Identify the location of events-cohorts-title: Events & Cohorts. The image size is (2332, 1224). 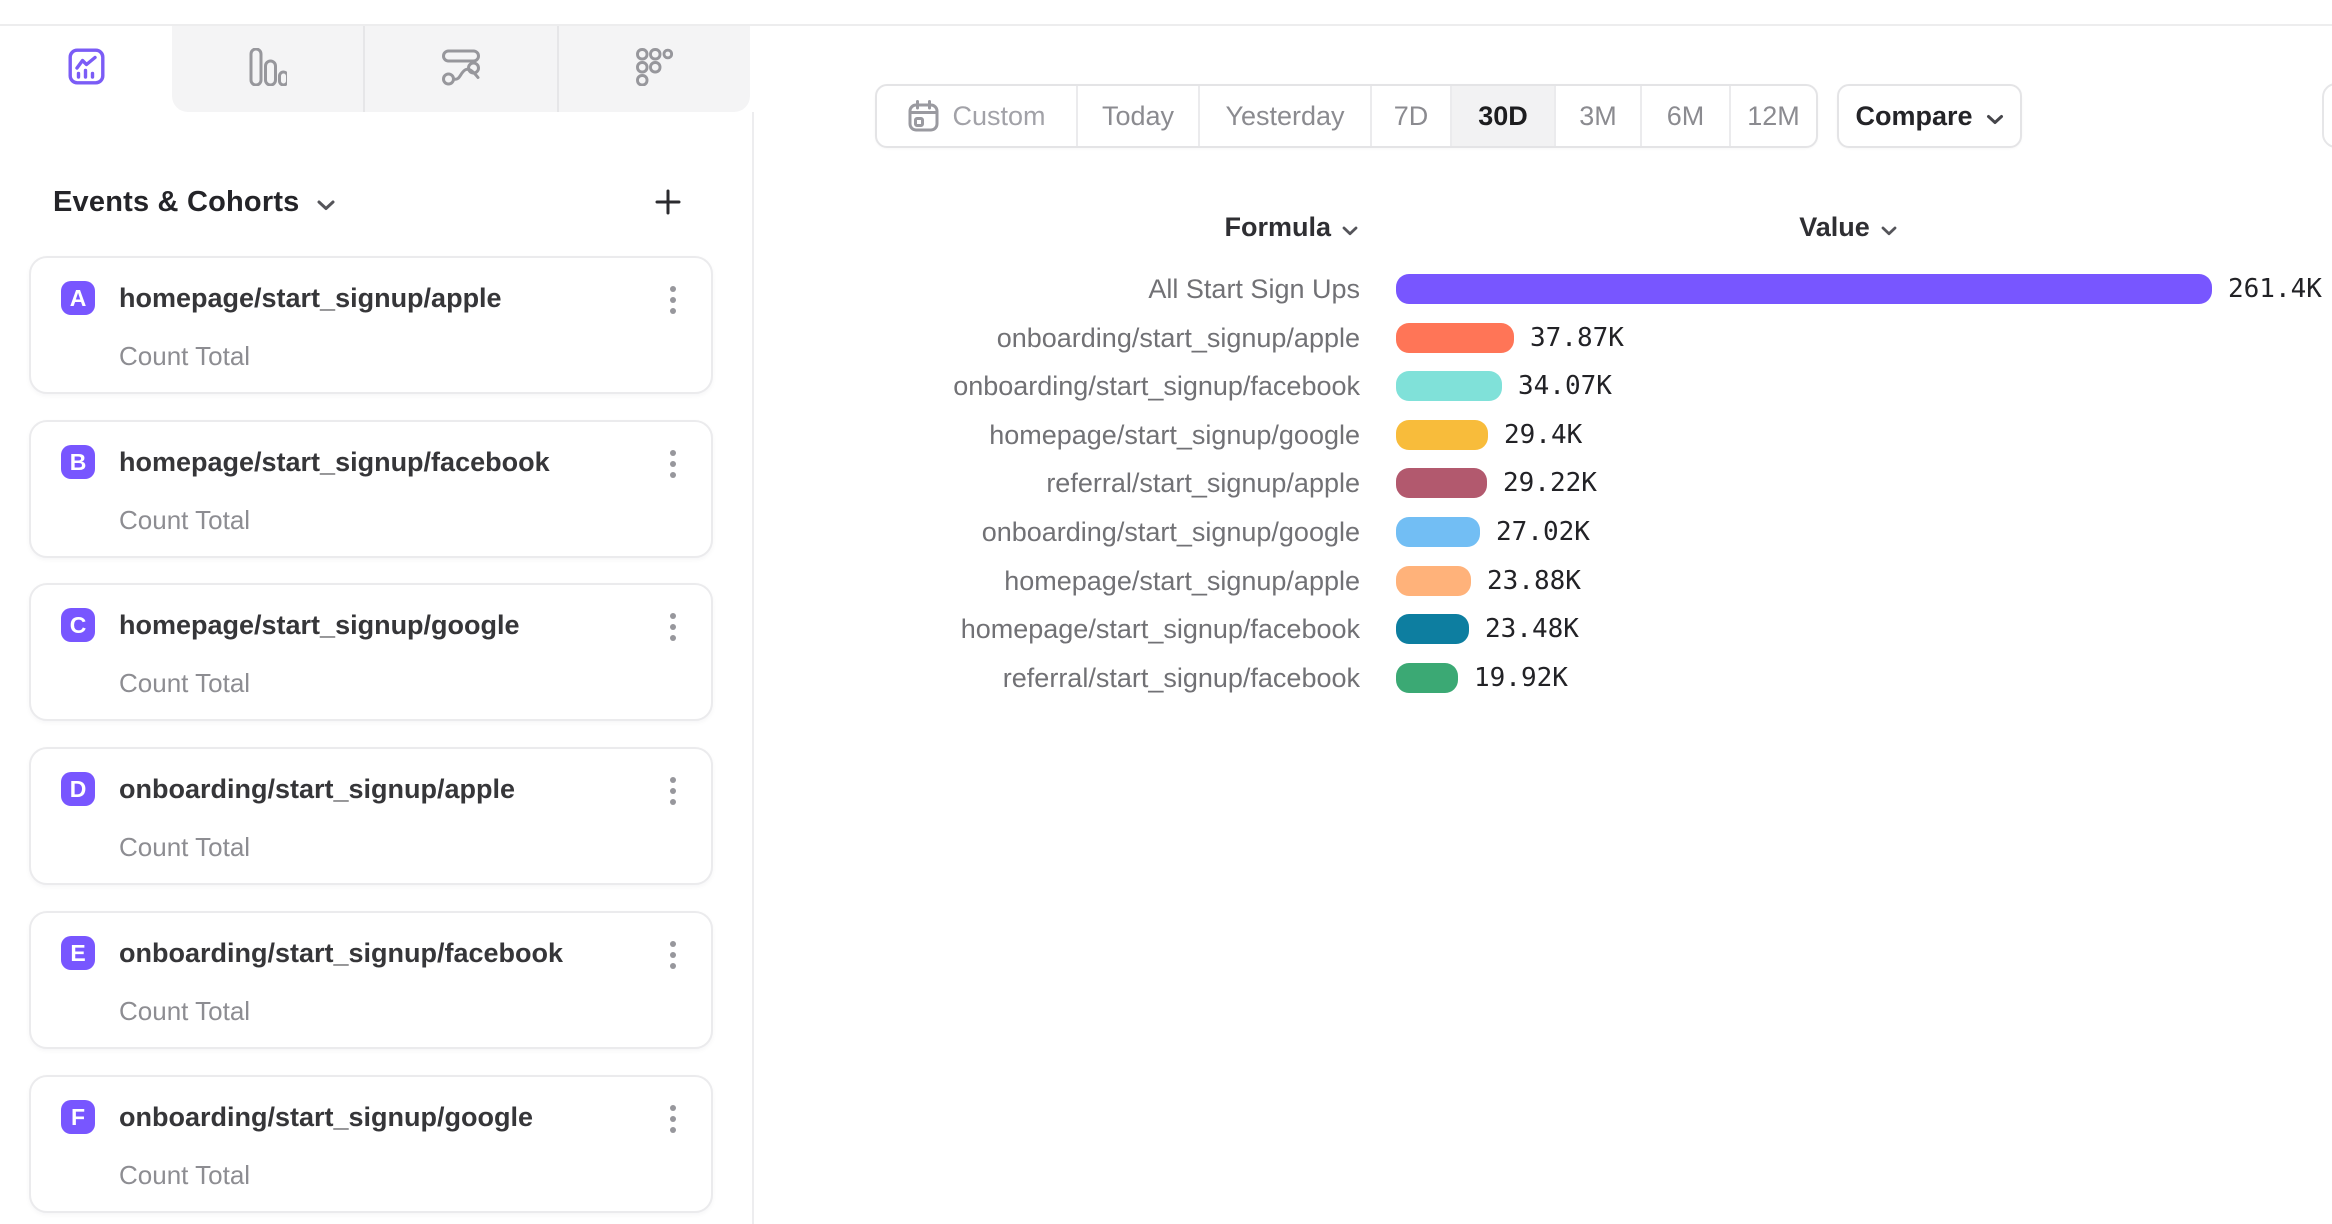
(176, 201).